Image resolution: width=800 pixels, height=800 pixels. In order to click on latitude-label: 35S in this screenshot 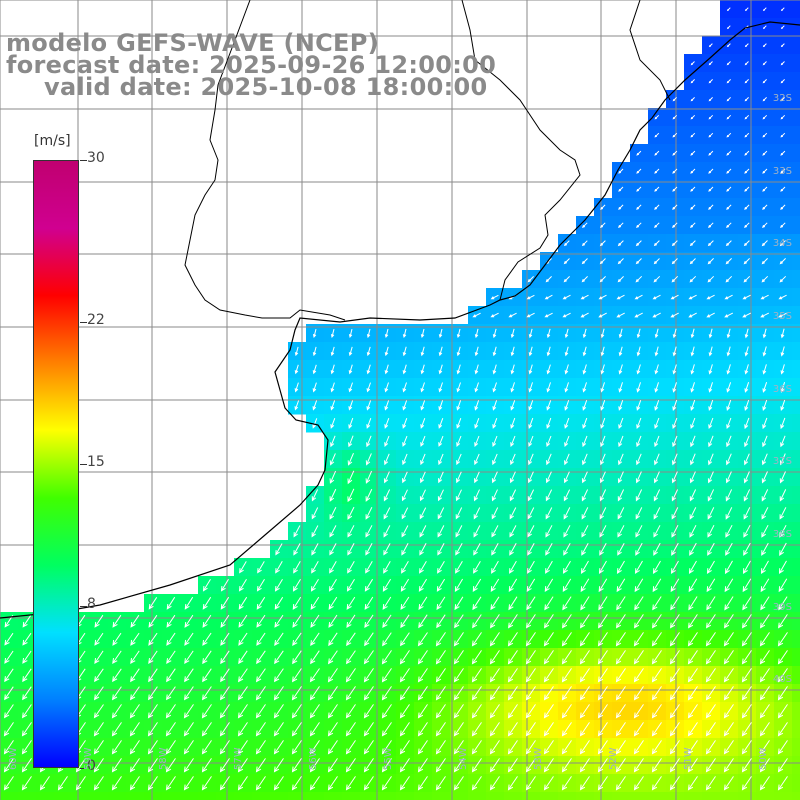, I will do `click(782, 316)`.